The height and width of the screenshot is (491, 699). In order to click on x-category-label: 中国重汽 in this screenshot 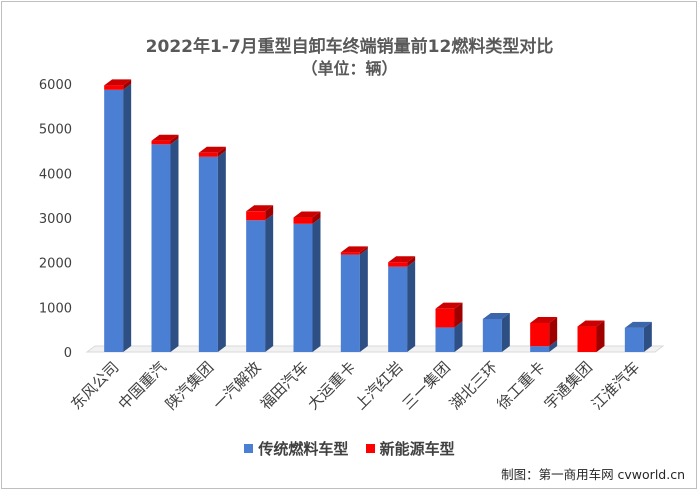, I will do `click(142, 385)`.